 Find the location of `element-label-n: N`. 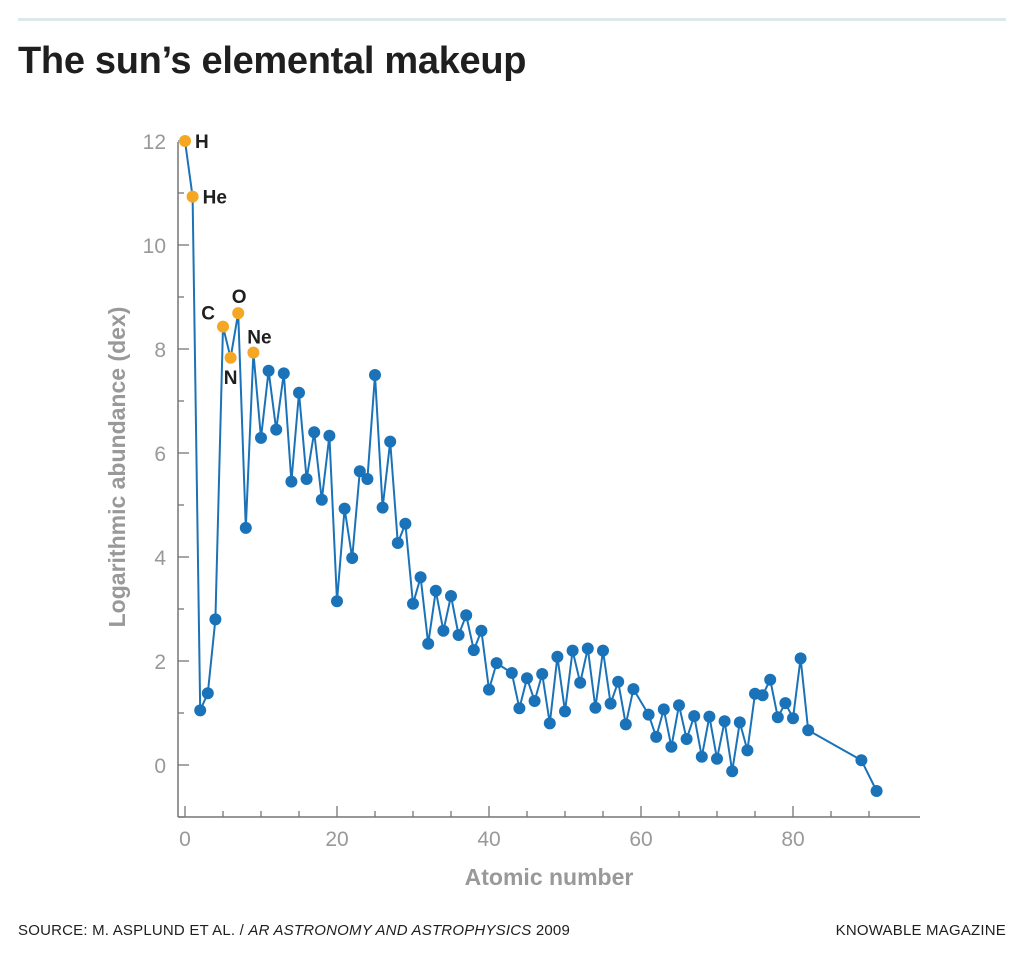

element-label-n: N is located at coordinates (231, 378).